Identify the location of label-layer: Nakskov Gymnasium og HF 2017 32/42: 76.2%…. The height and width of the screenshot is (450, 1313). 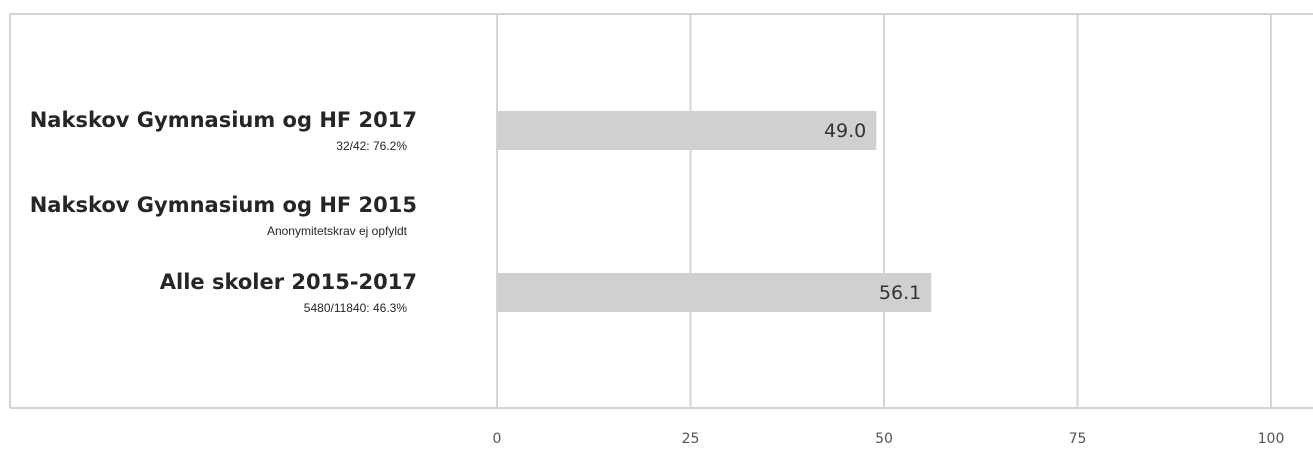
(223, 211).